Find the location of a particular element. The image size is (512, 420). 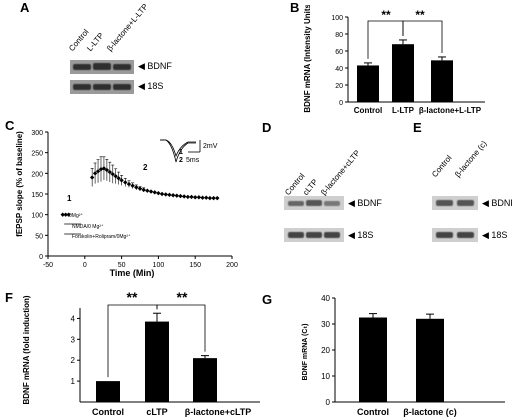

gel-d-bdnf-label: ◀ BDNF is located at coordinates (365, 203).